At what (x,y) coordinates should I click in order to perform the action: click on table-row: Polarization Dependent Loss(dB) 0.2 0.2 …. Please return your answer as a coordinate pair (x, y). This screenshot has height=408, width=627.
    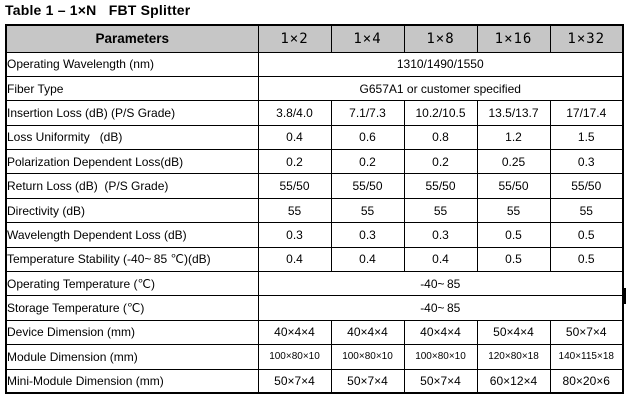
    Looking at the image, I should click on (314, 162).